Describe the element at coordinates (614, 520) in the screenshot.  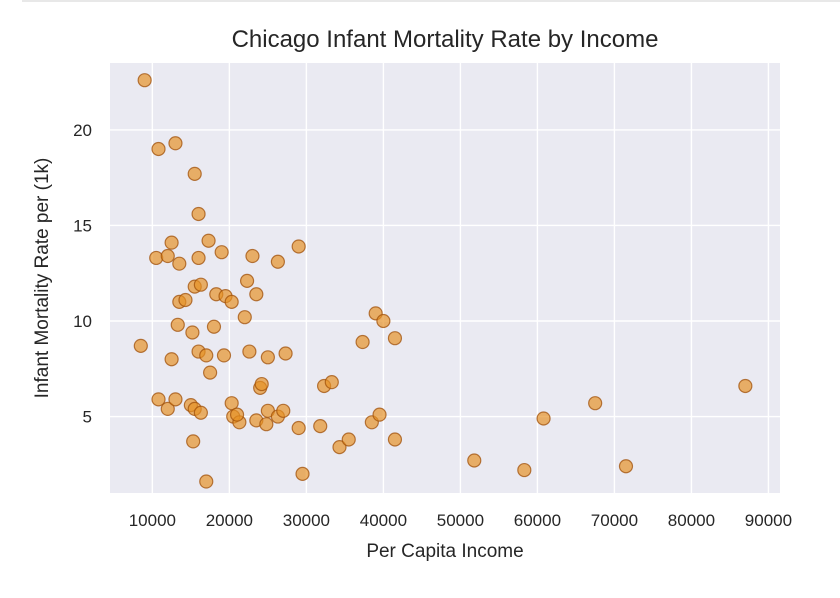
I see `x-tick-label: 70000` at that location.